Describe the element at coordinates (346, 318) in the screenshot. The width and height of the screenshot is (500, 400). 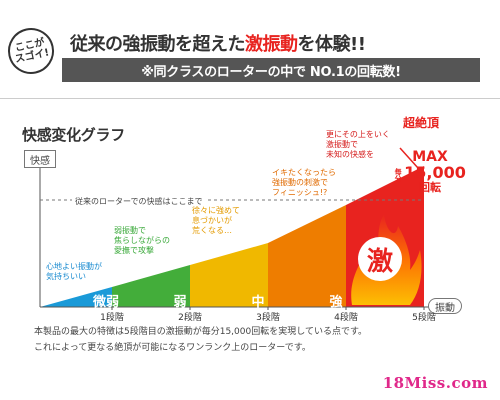
I see `tick-label-4: 4段階` at that location.